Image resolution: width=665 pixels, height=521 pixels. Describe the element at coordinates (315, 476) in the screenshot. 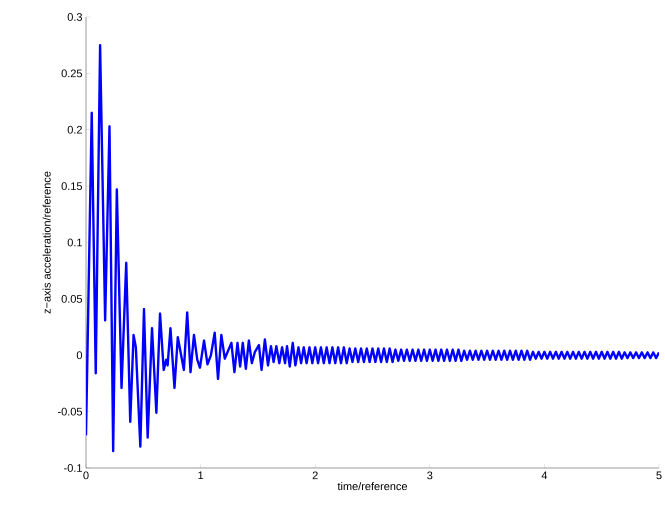

I see `x-tick-label: 2` at that location.